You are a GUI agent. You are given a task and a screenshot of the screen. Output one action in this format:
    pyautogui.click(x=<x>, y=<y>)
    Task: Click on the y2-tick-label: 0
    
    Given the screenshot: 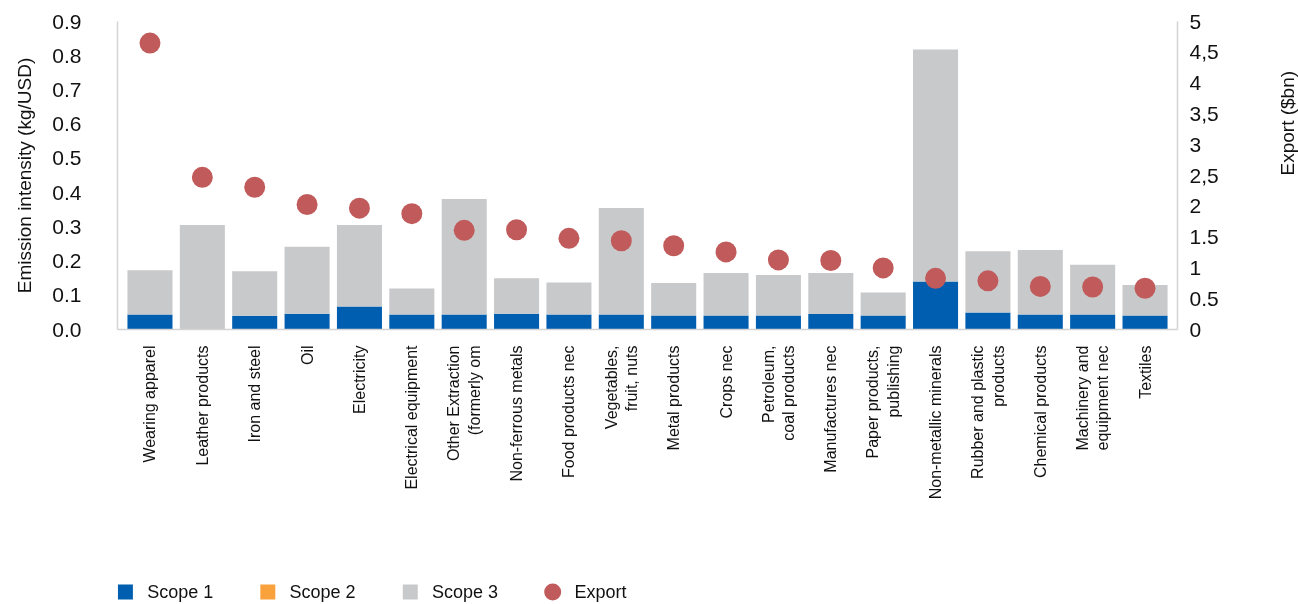 What is the action you would take?
    pyautogui.click(x=1195, y=329)
    